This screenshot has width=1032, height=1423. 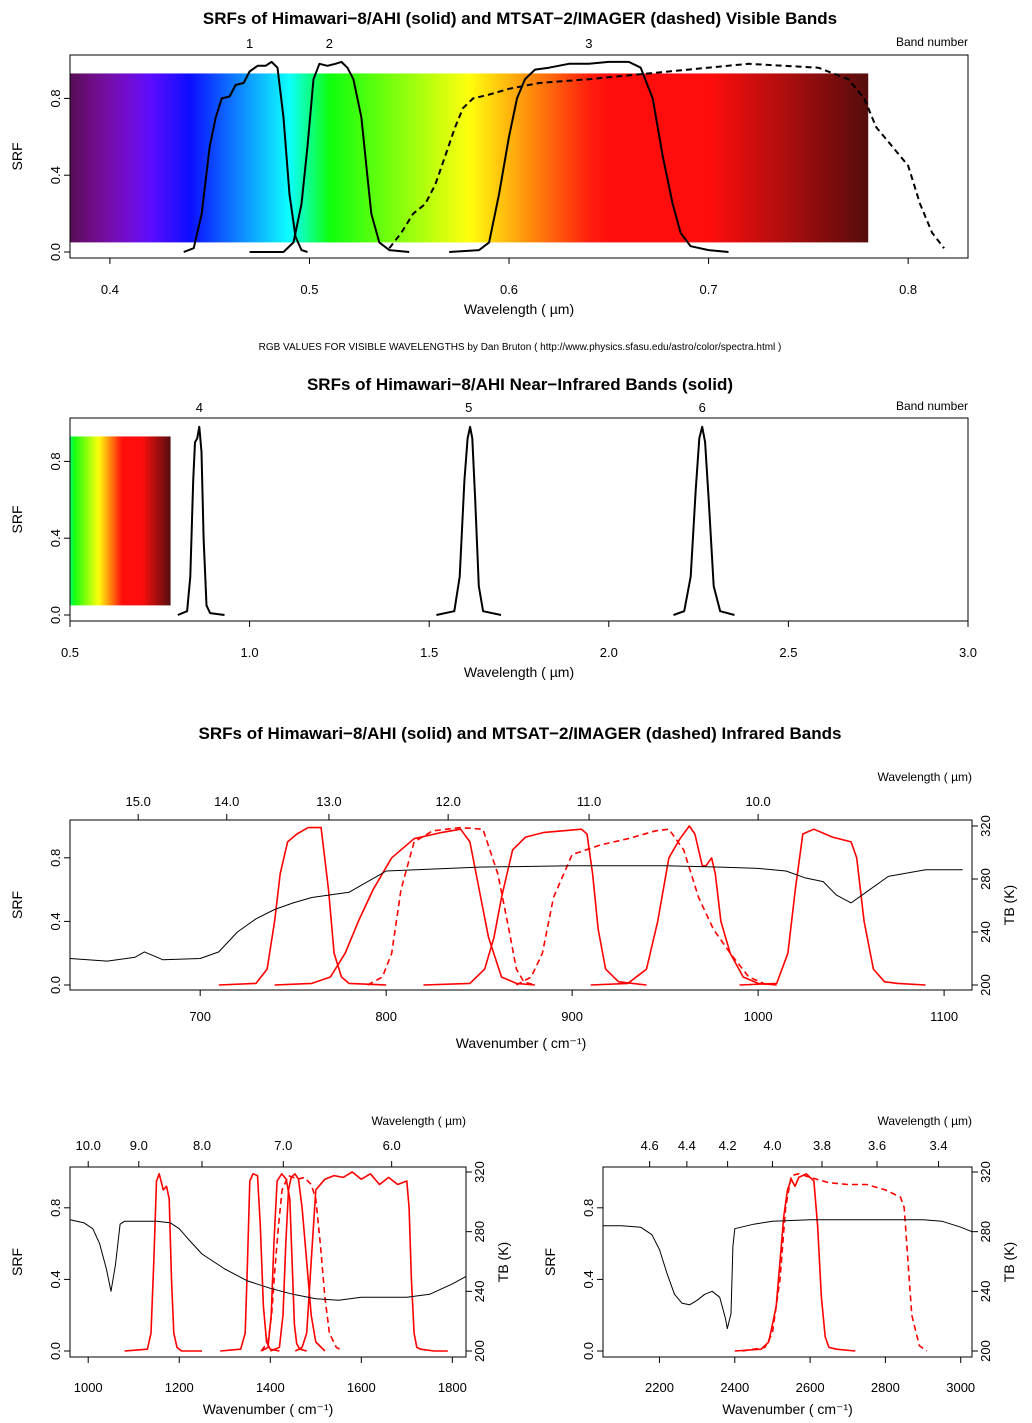 I want to click on top-wavelength-label: 6.0, so click(x=392, y=1145).